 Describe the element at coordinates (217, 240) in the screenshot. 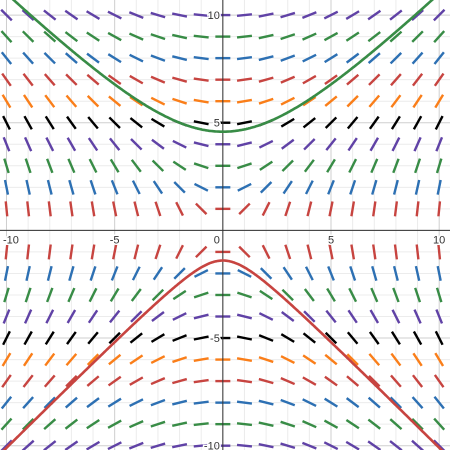

I see `x-tick-label: 0` at that location.